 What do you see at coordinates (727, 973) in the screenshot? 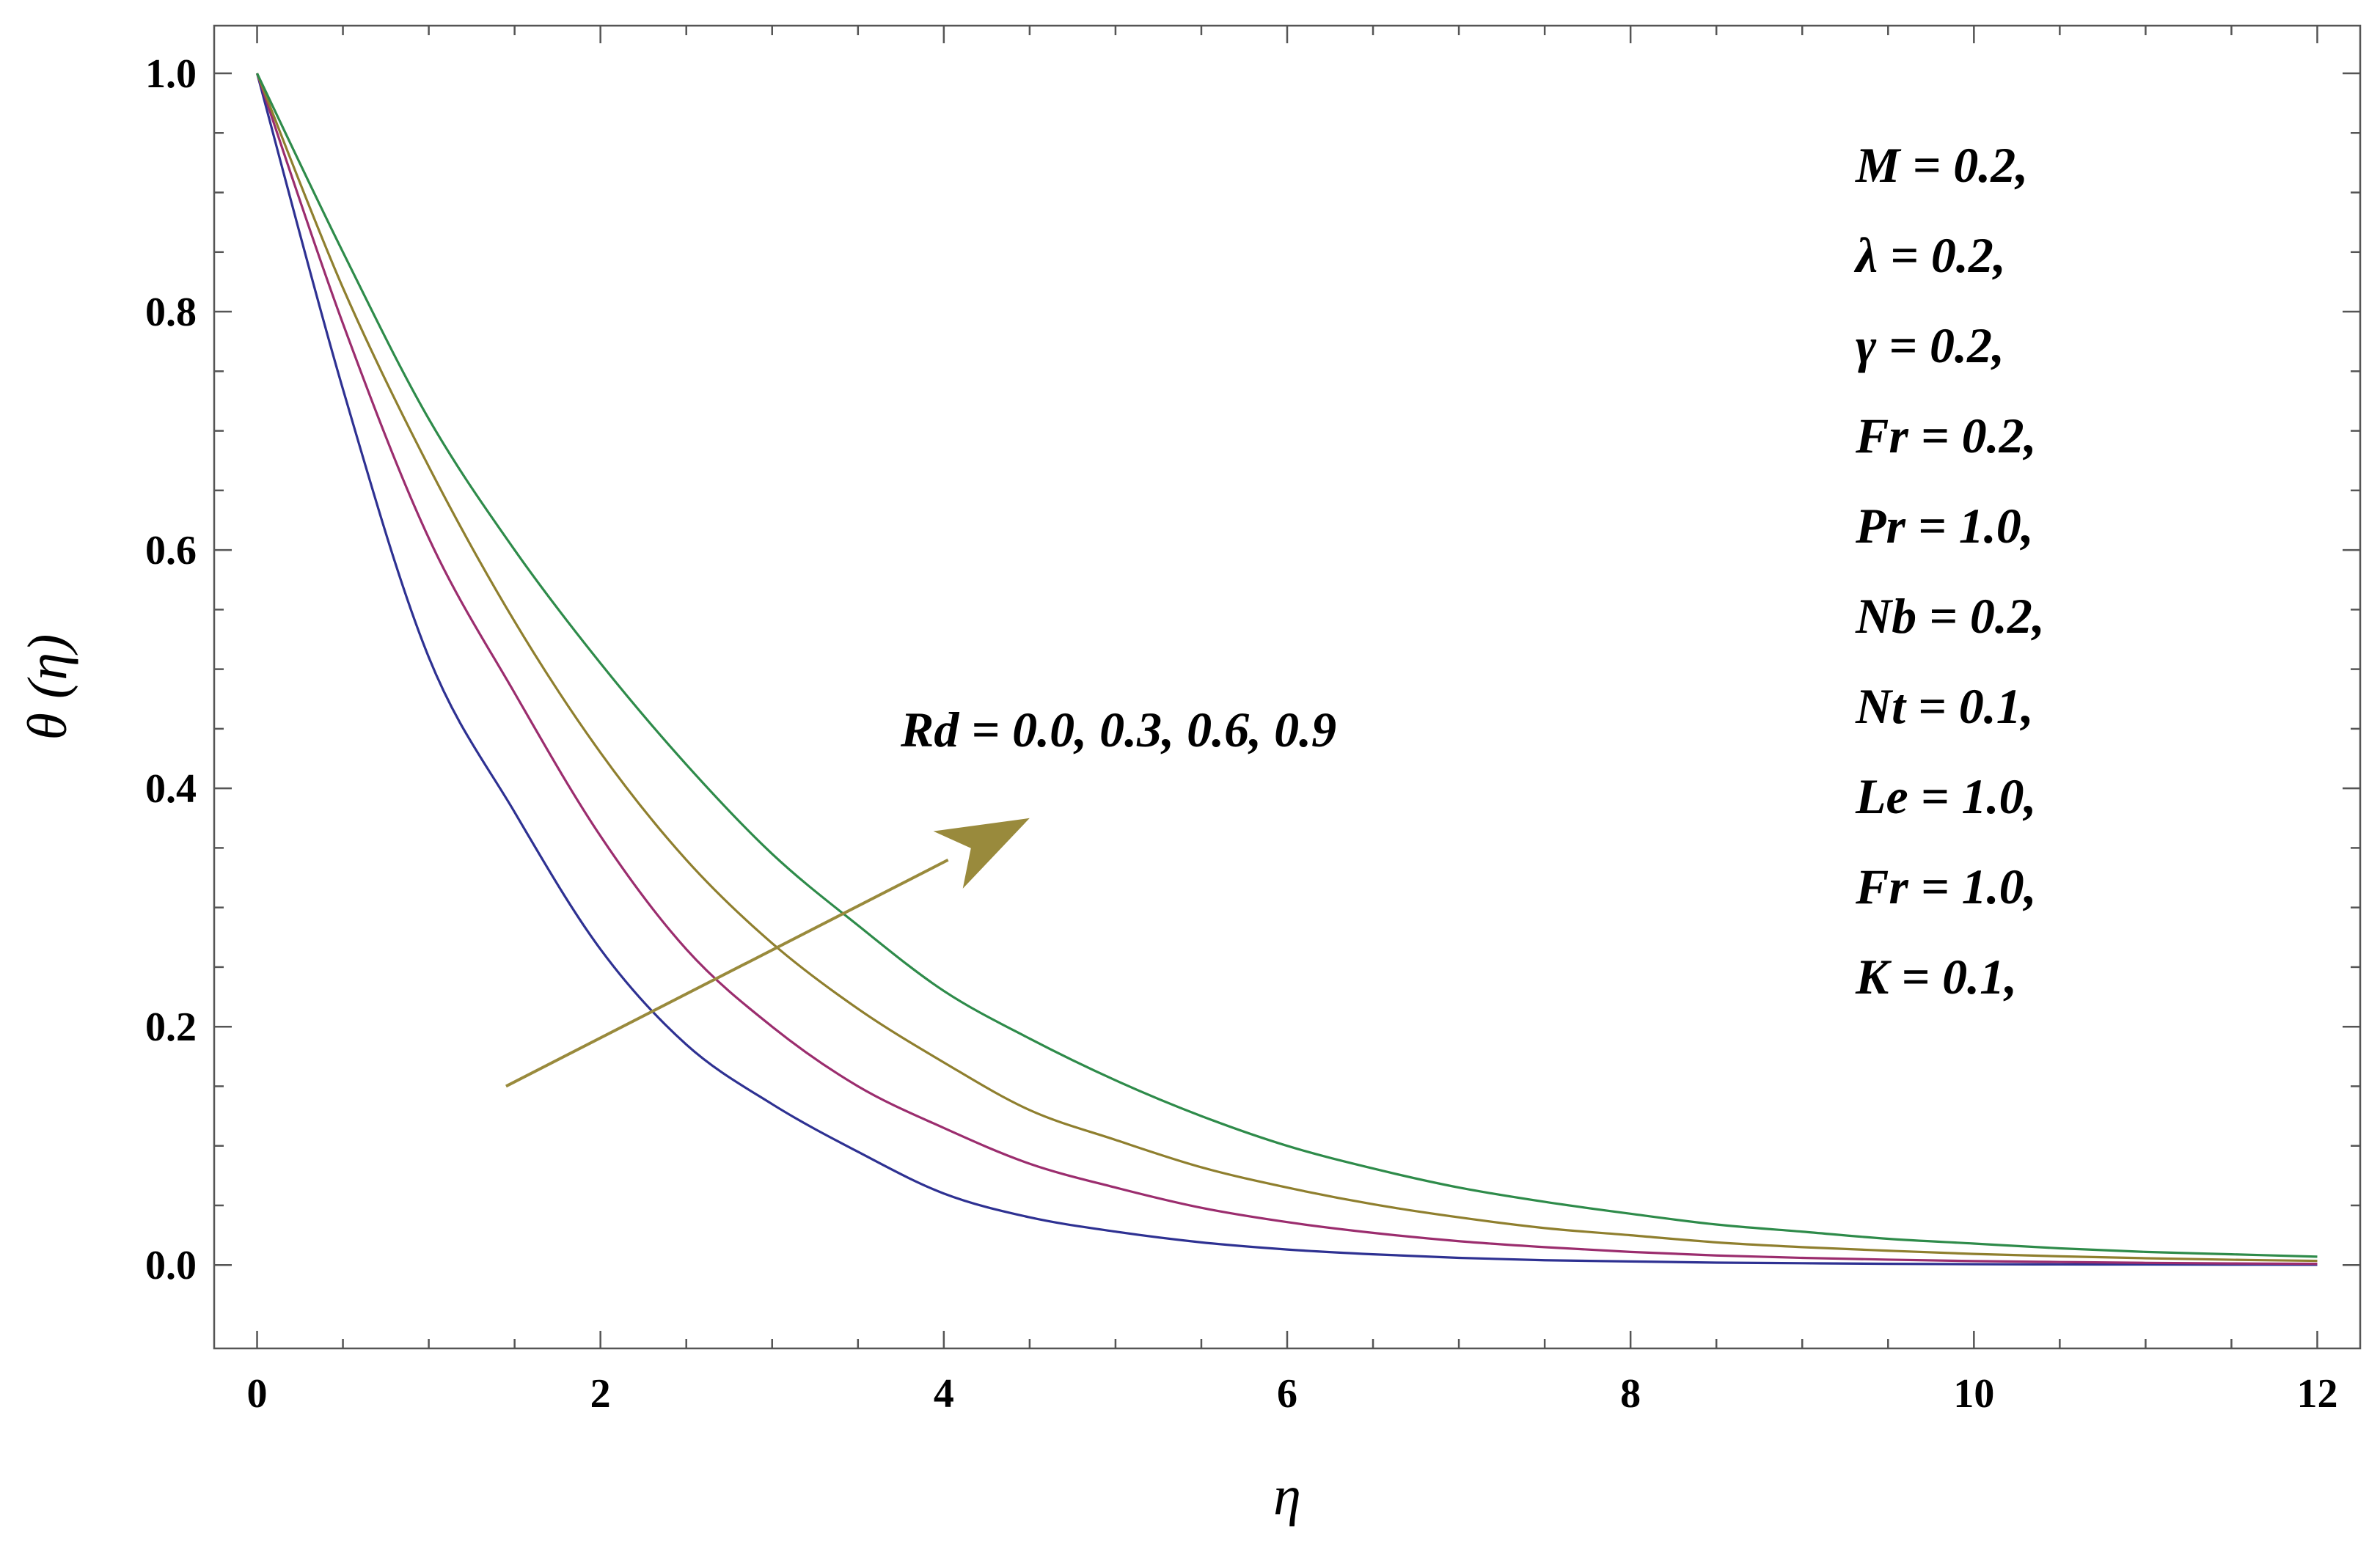
I see `arrow-shaft` at bounding box center [727, 973].